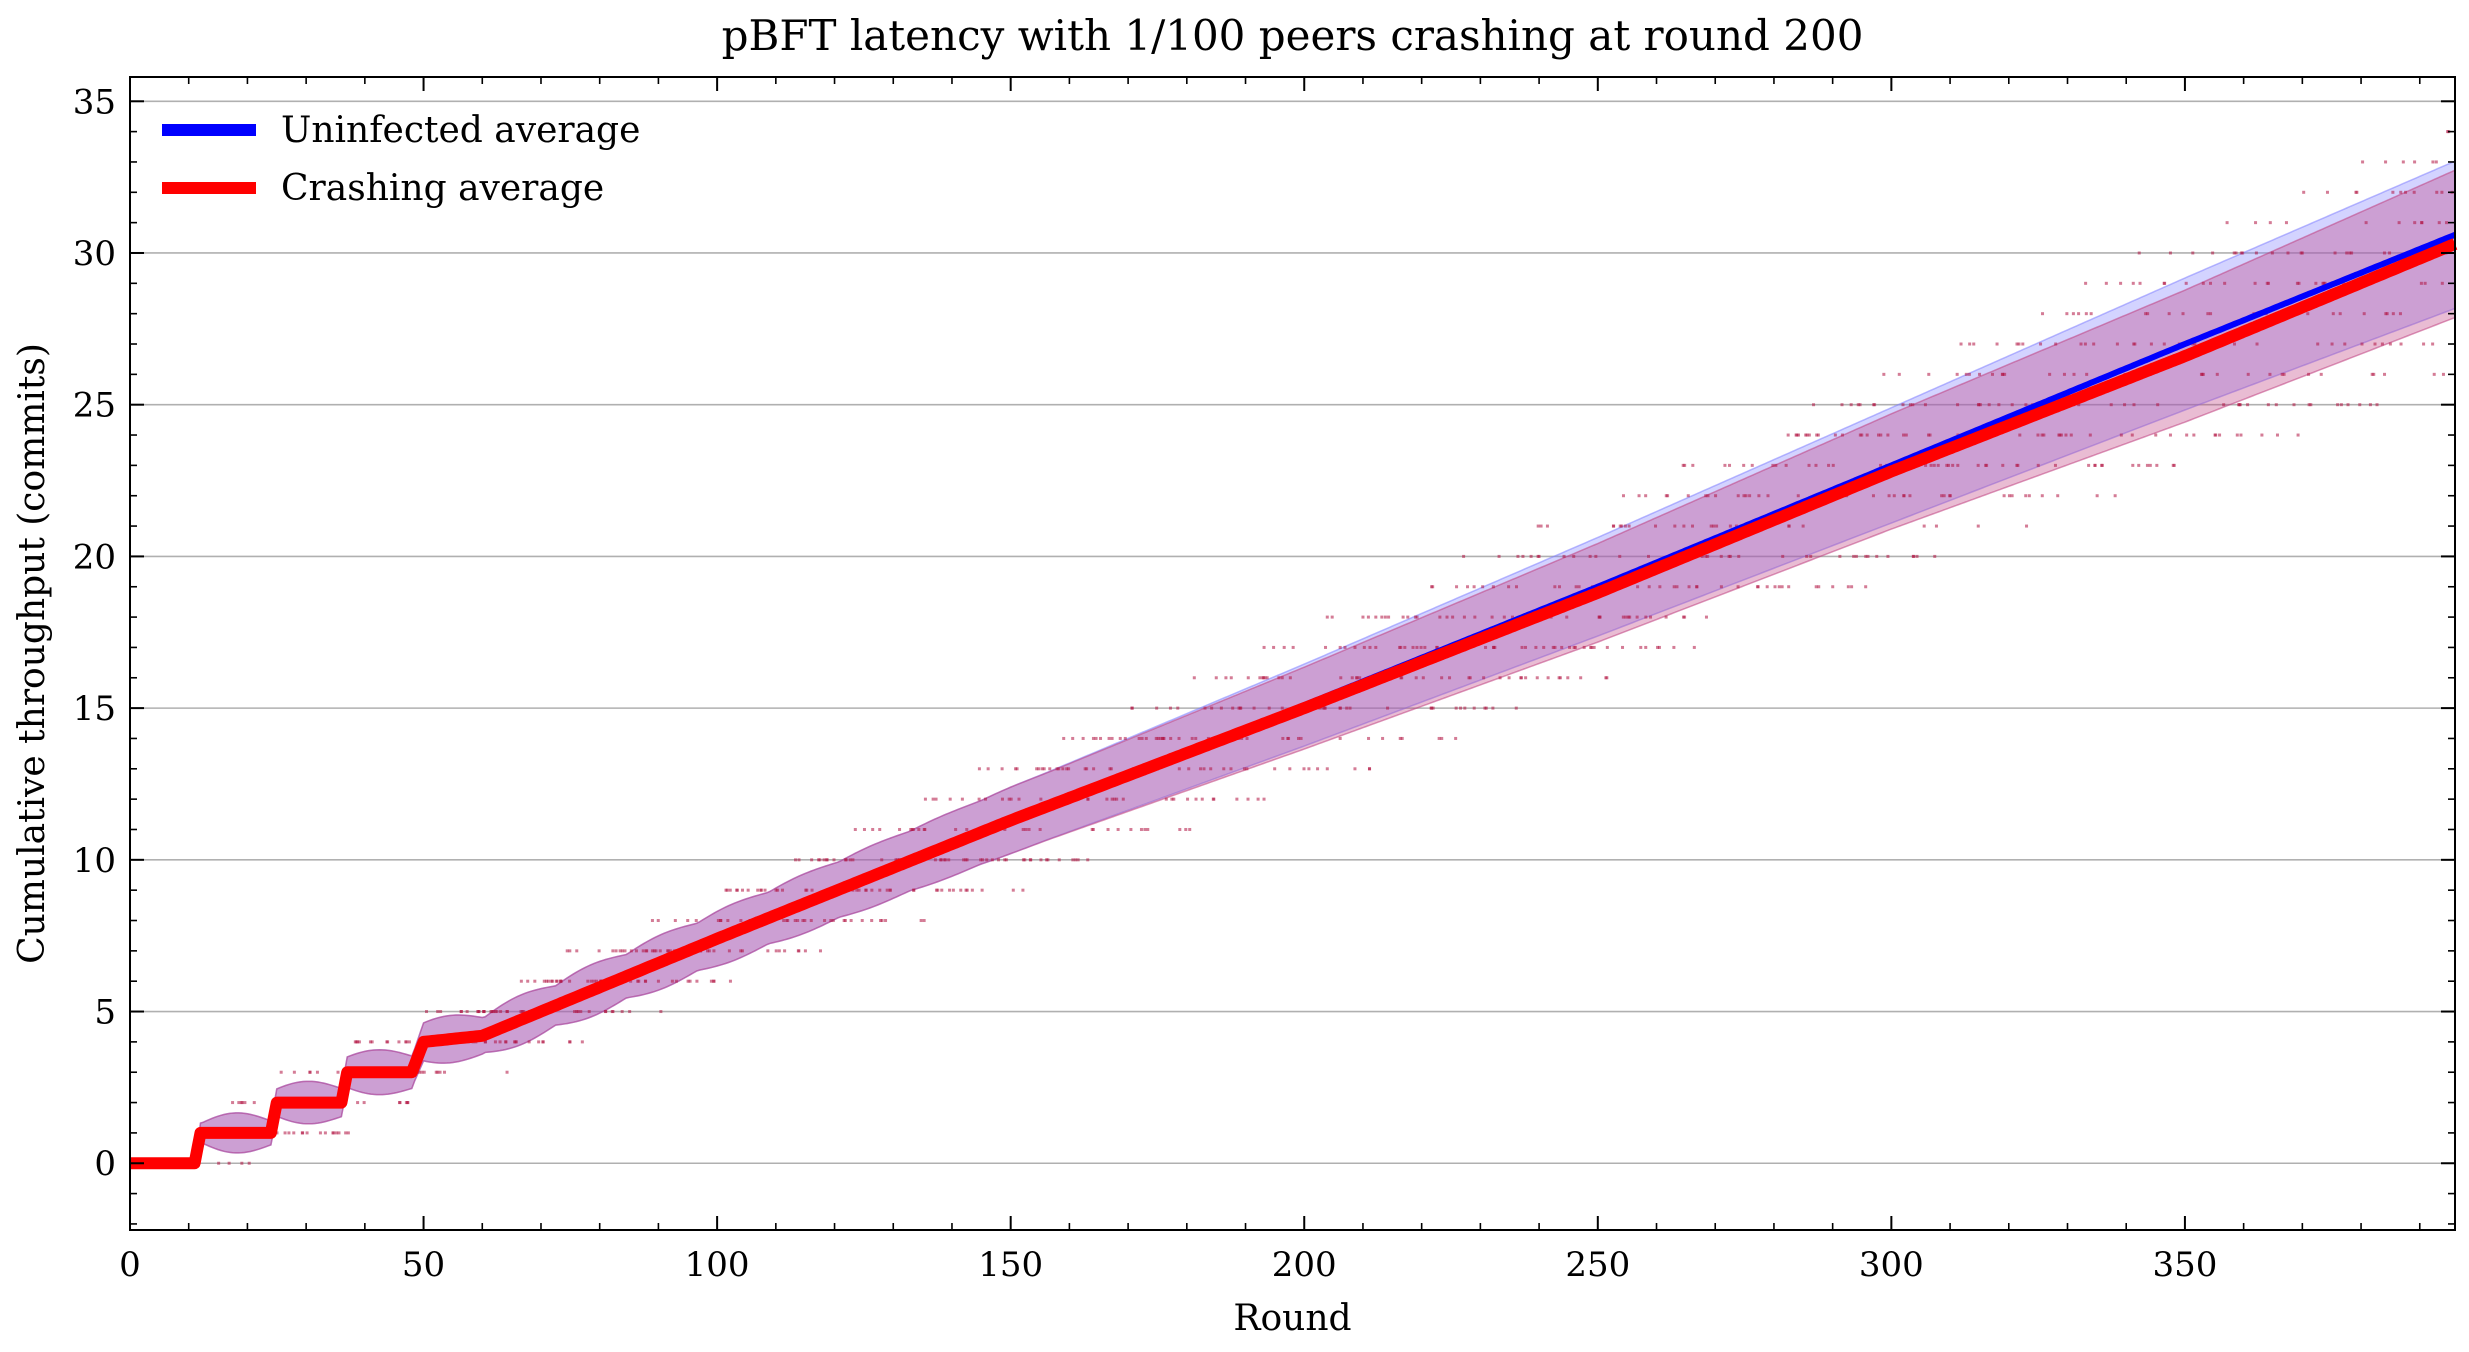 The height and width of the screenshot is (1352, 2469). I want to click on legend-label-0: Uninfected average, so click(460, 130).